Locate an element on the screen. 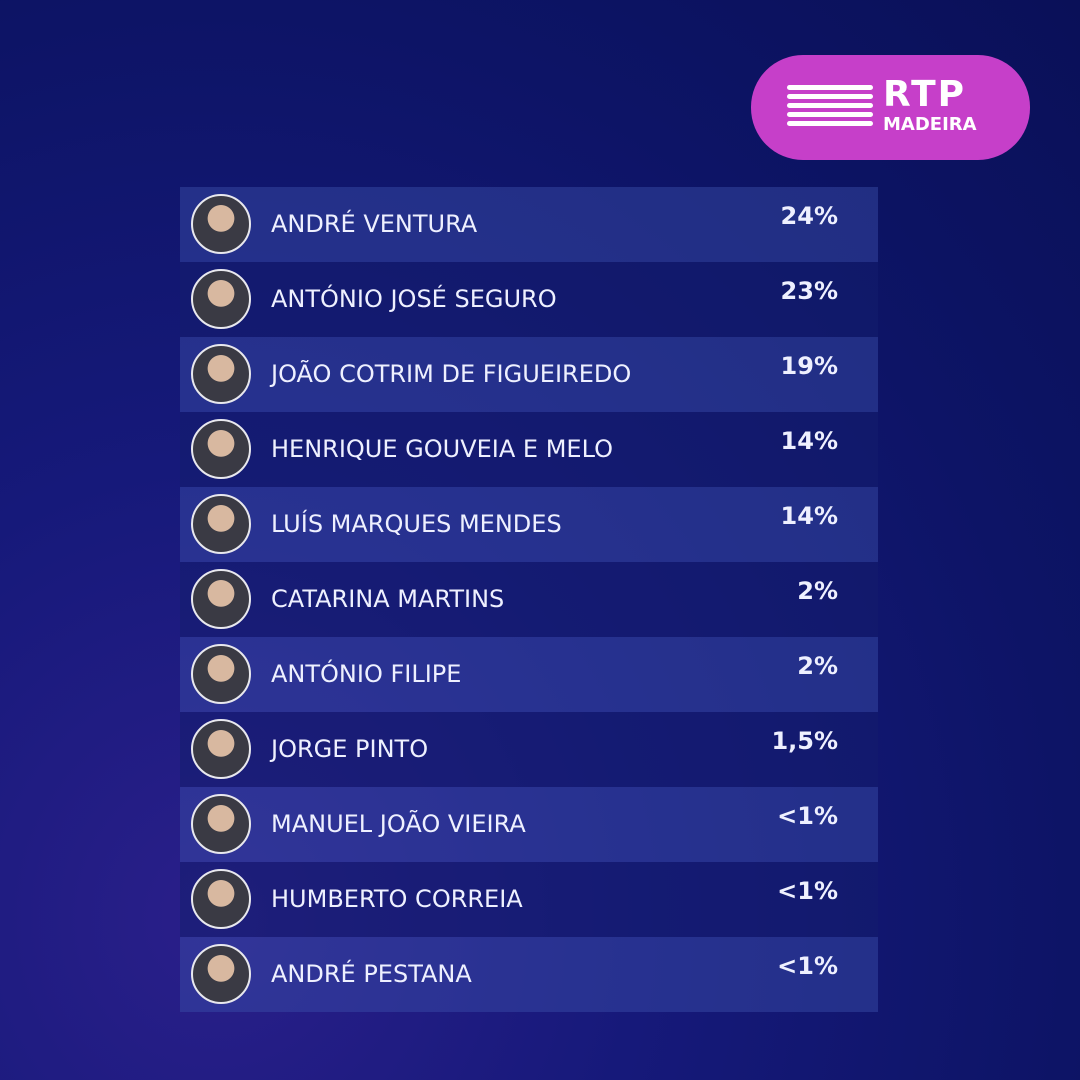 The image size is (1080, 1080). candidate-percentage: 24% is located at coordinates (809, 216).